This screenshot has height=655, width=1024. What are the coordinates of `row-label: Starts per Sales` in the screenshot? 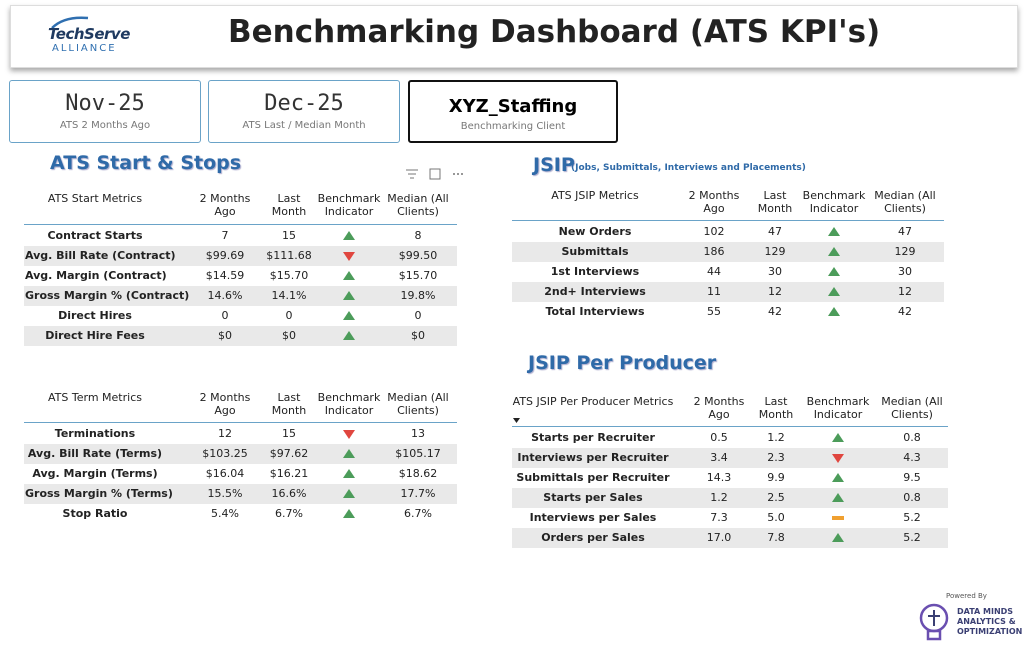 It's located at (593, 497).